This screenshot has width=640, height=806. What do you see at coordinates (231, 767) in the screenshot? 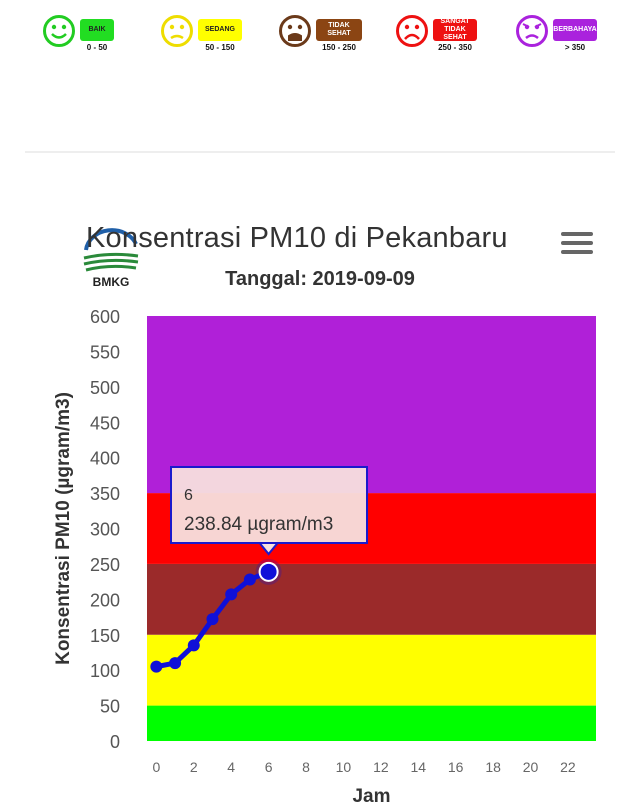
I see `x-tick-label: 4` at bounding box center [231, 767].